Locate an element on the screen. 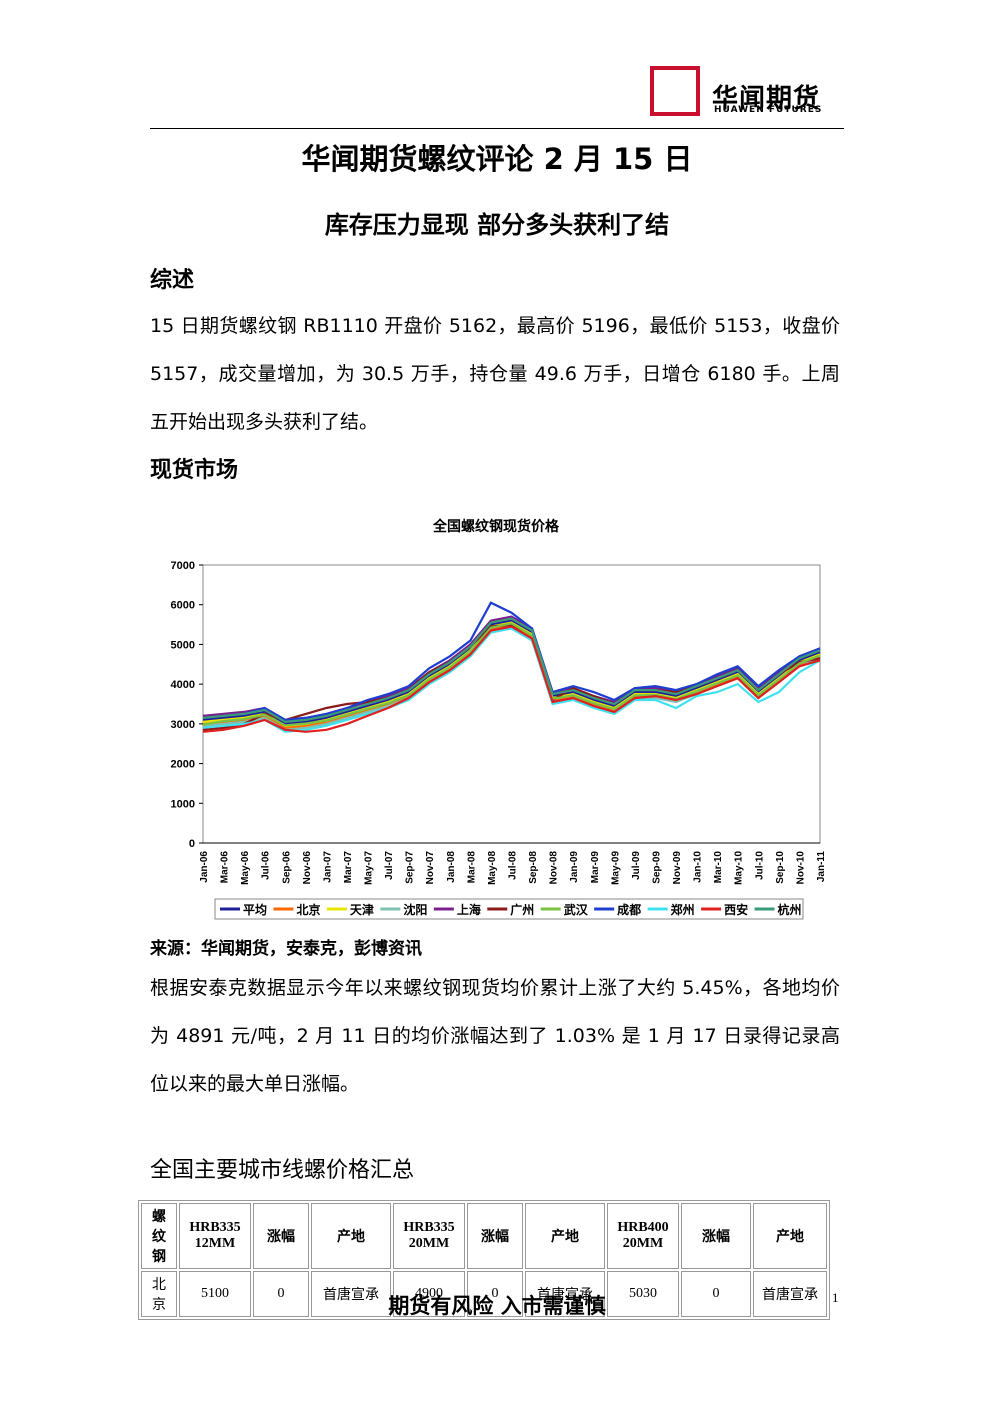 This screenshot has height=1403, width=992. x-tick-label: Sep-10 is located at coordinates (780, 867).